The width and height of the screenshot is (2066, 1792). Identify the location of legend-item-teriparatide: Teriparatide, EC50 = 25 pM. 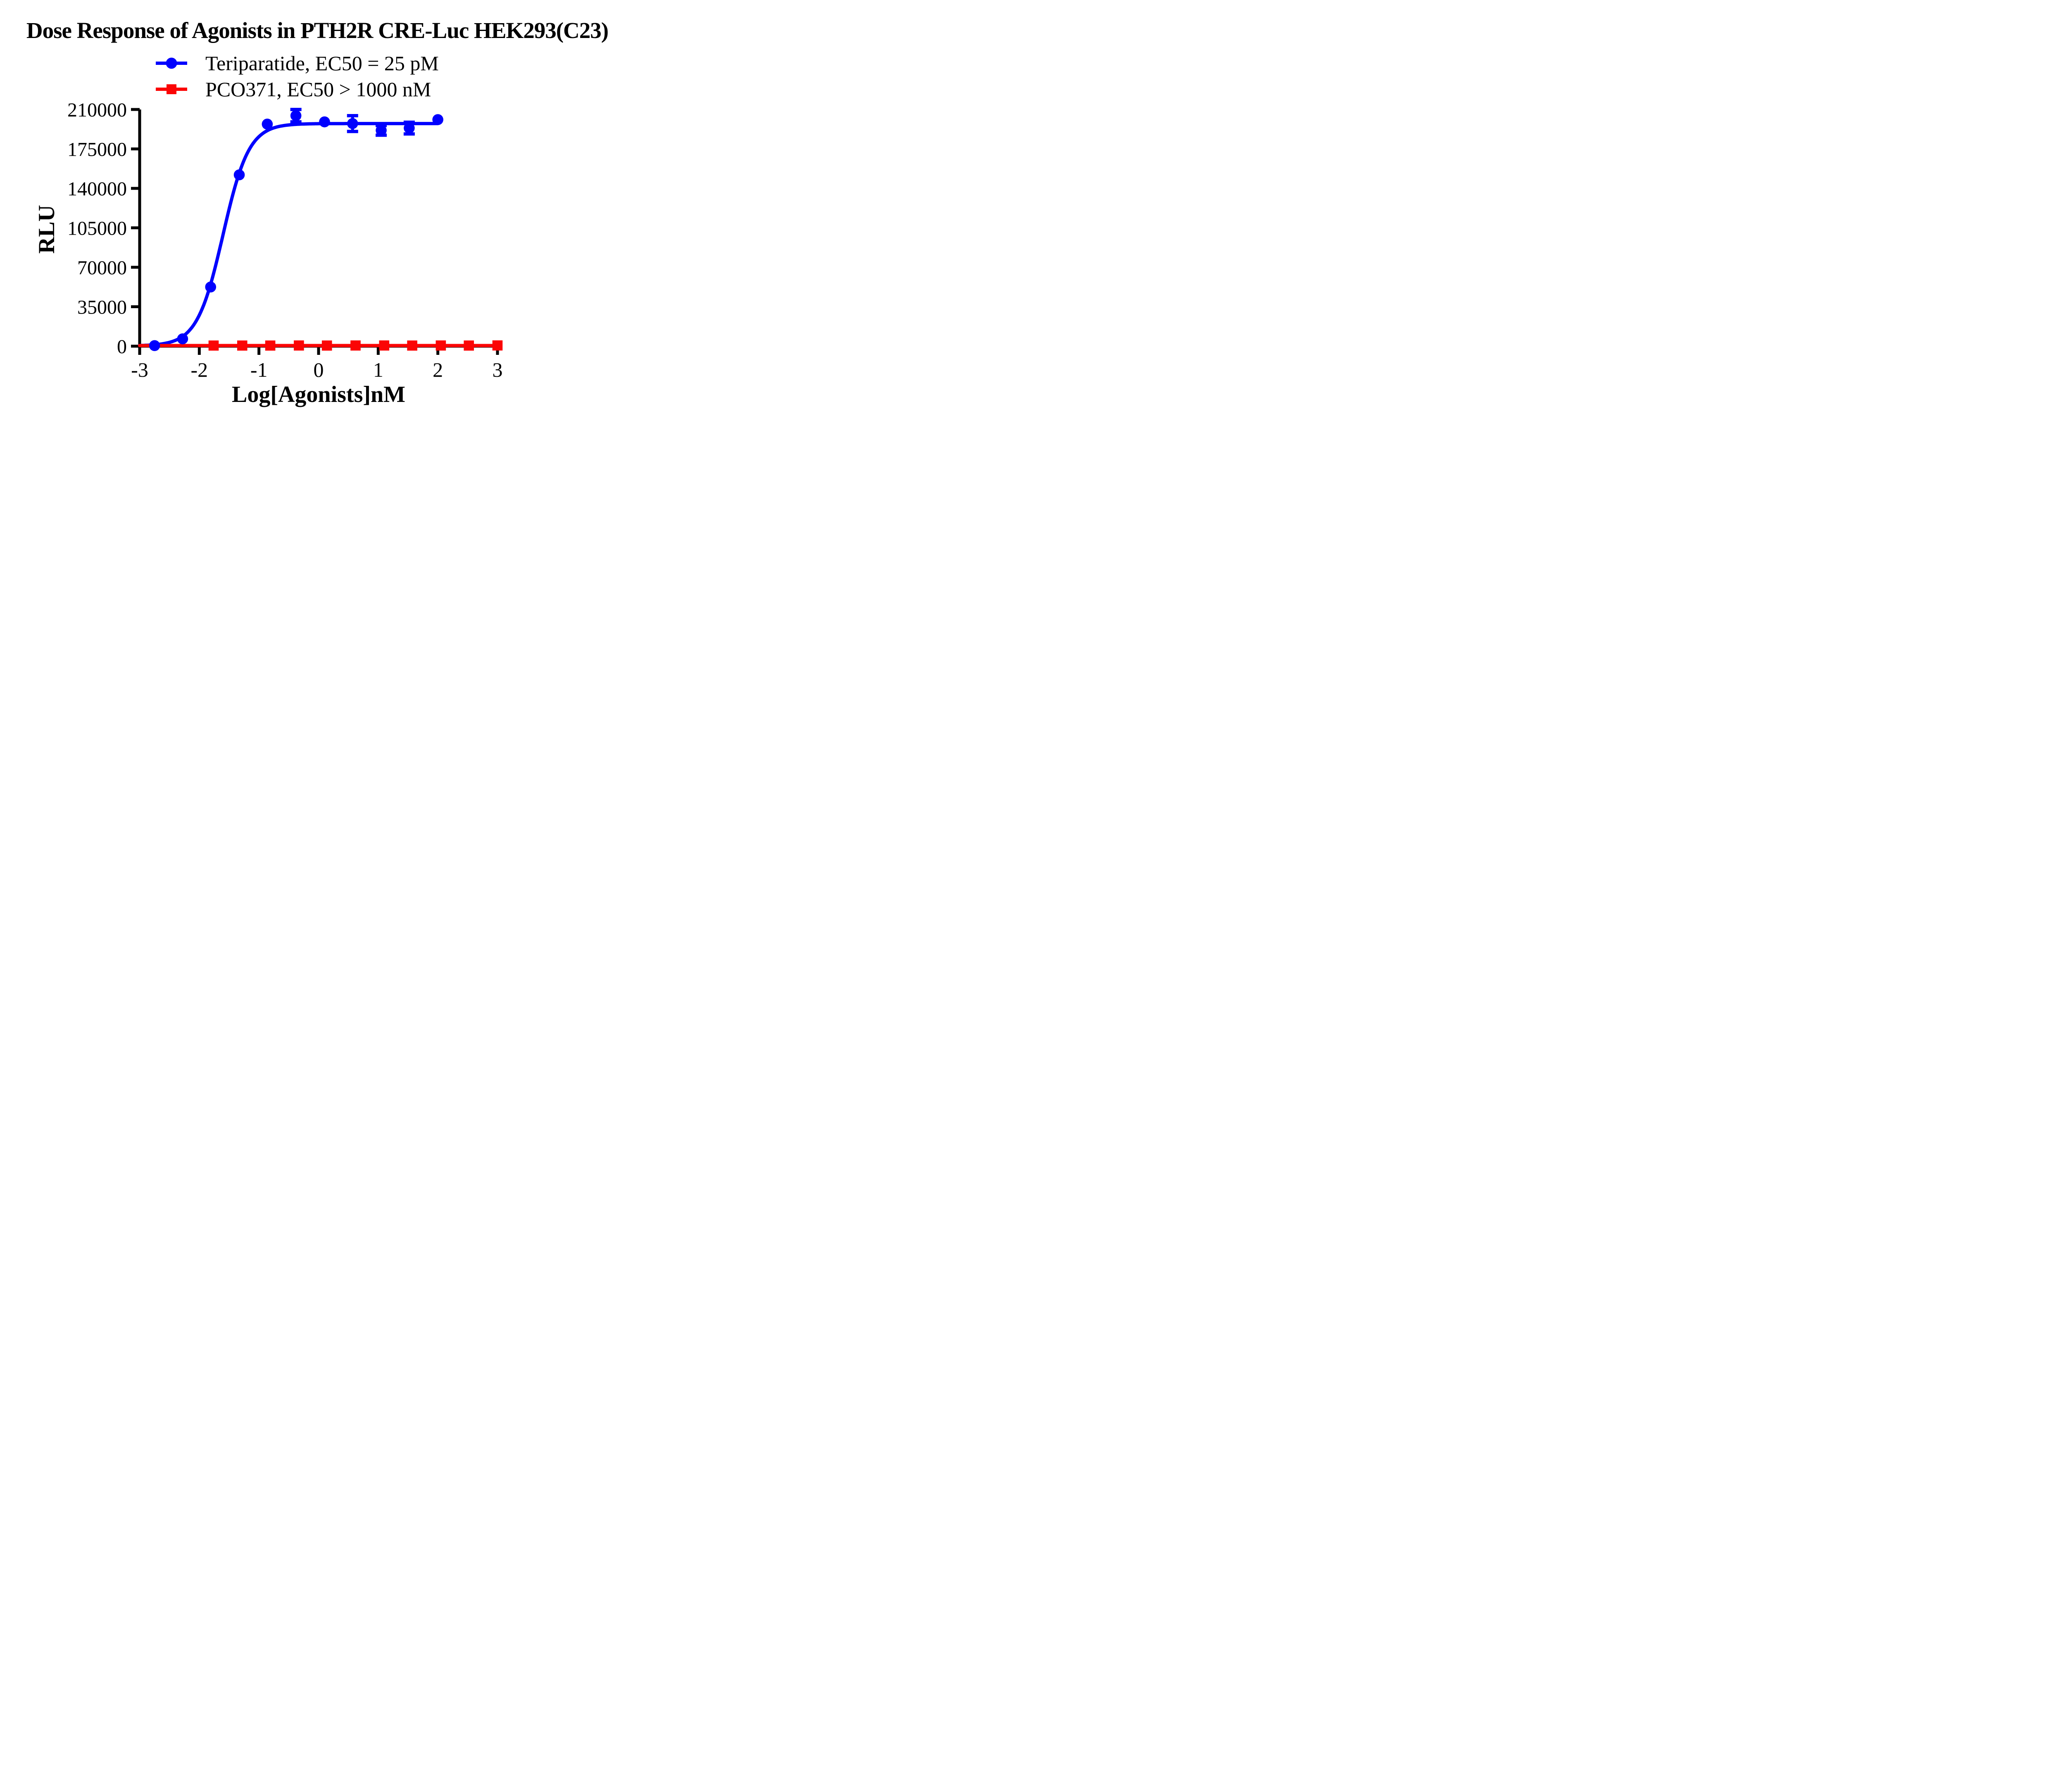
(296, 63).